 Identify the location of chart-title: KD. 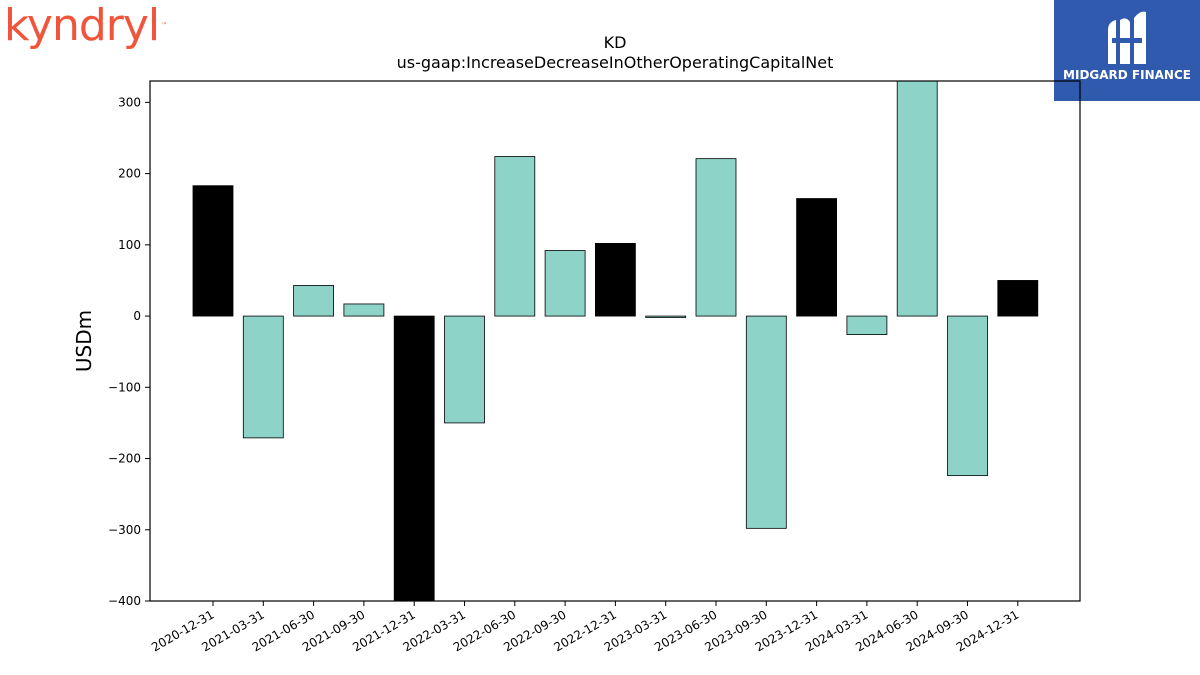
(615, 42).